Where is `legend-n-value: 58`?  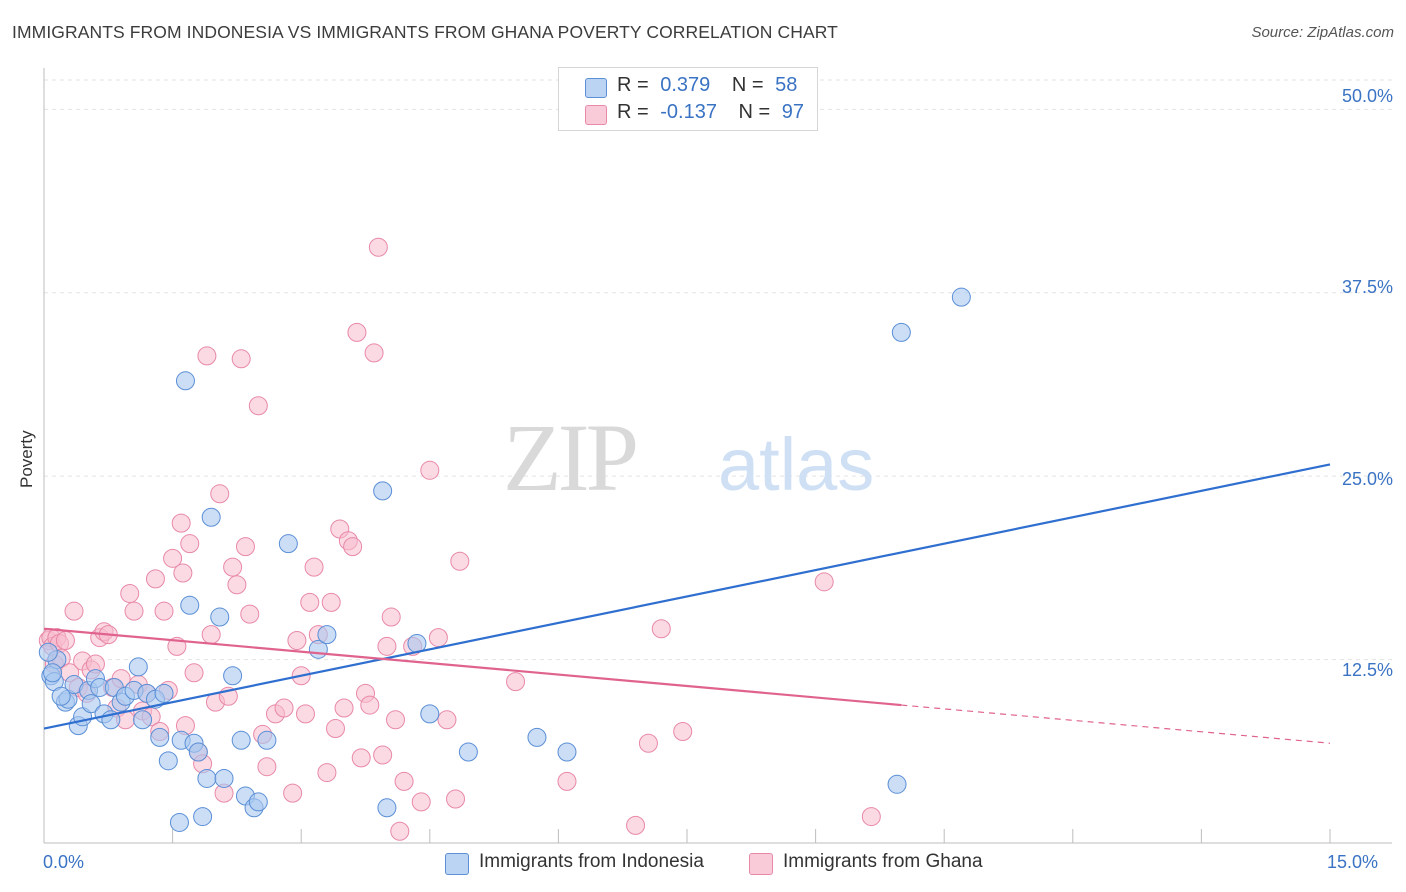 legend-n-value: 58 is located at coordinates (786, 85).